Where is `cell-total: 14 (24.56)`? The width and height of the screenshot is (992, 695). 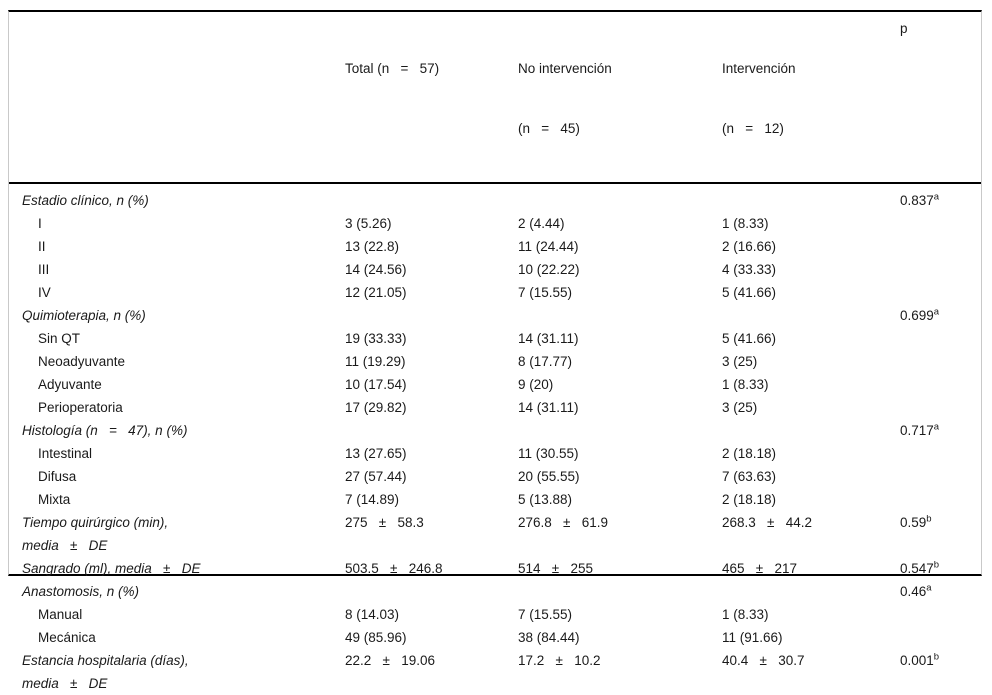 cell-total: 14 (24.56) is located at coordinates (376, 269).